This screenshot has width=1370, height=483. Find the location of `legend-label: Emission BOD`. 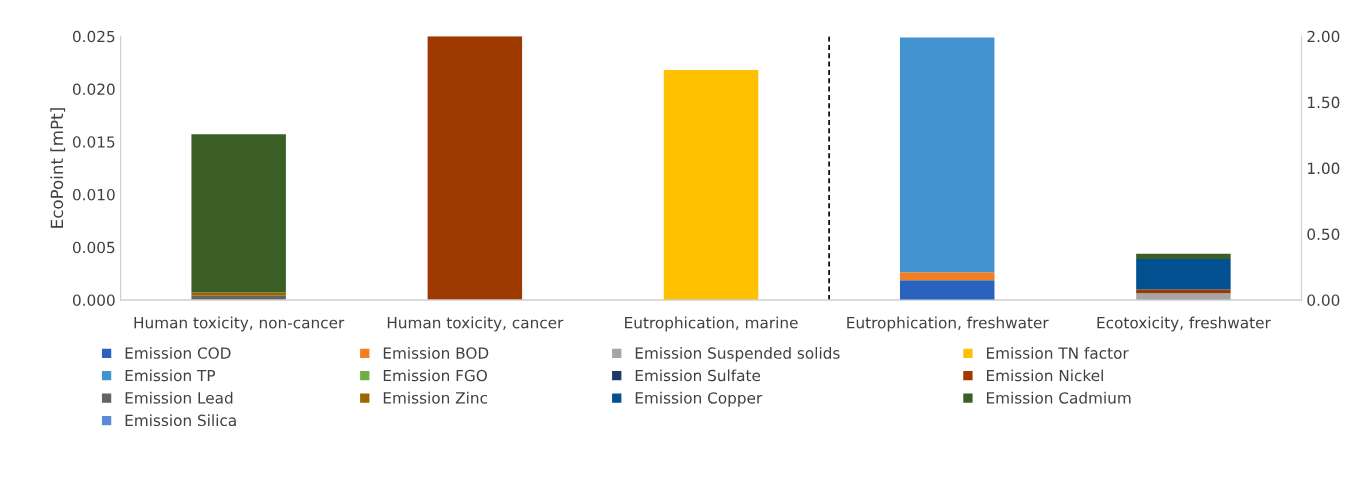

legend-label: Emission BOD is located at coordinates (436, 353).